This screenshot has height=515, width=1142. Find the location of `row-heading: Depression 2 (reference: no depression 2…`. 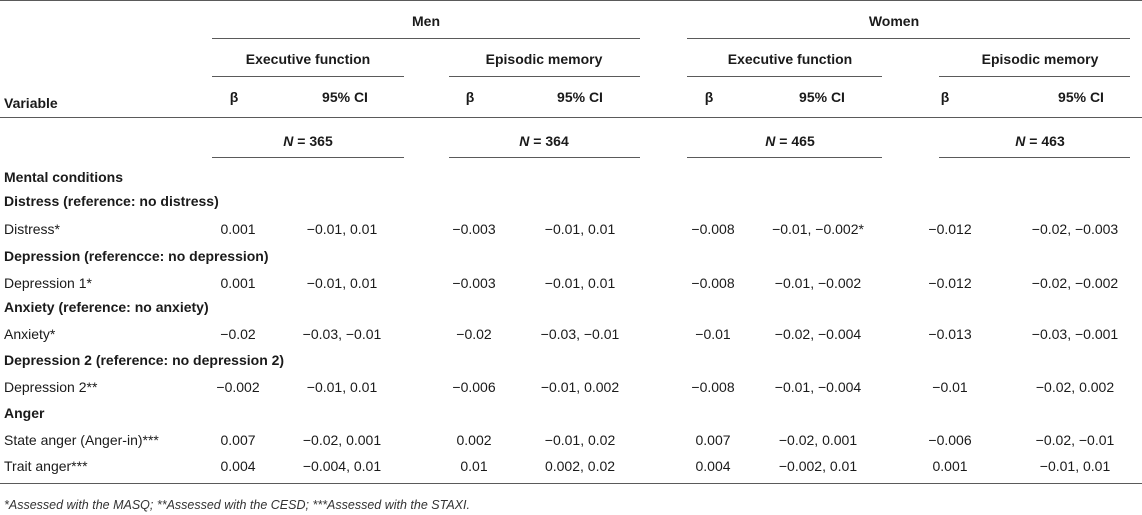

row-heading: Depression 2 (reference: no depression 2… is located at coordinates (144, 360).